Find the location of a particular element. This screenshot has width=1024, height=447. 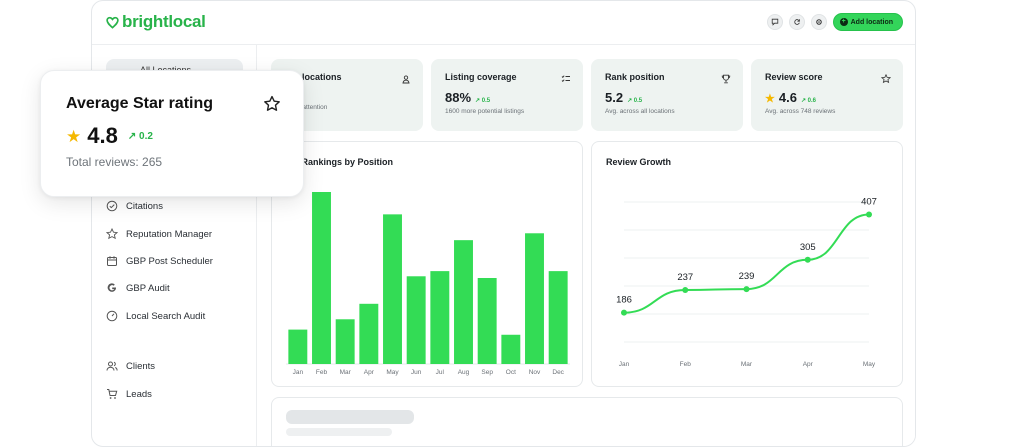

kpi-subtitle: d attention is located at coordinates (312, 107).